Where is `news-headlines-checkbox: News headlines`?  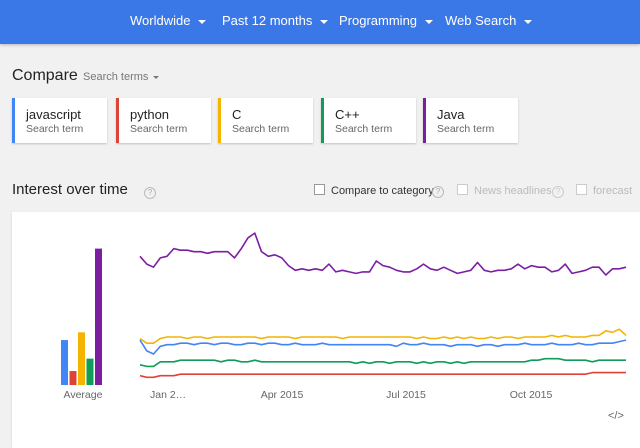 news-headlines-checkbox: News headlines is located at coordinates (504, 190).